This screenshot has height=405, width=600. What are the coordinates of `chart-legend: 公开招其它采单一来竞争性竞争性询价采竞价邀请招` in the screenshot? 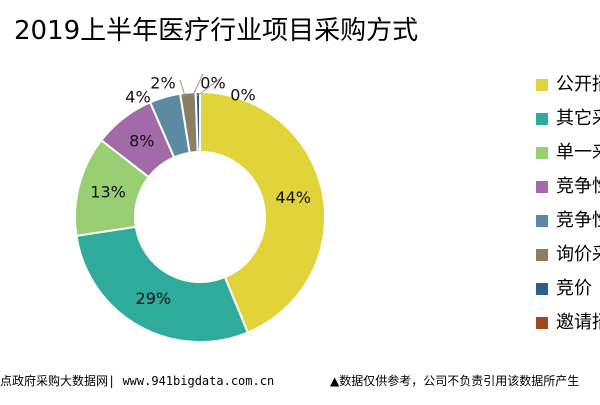 It's located at (568, 204).